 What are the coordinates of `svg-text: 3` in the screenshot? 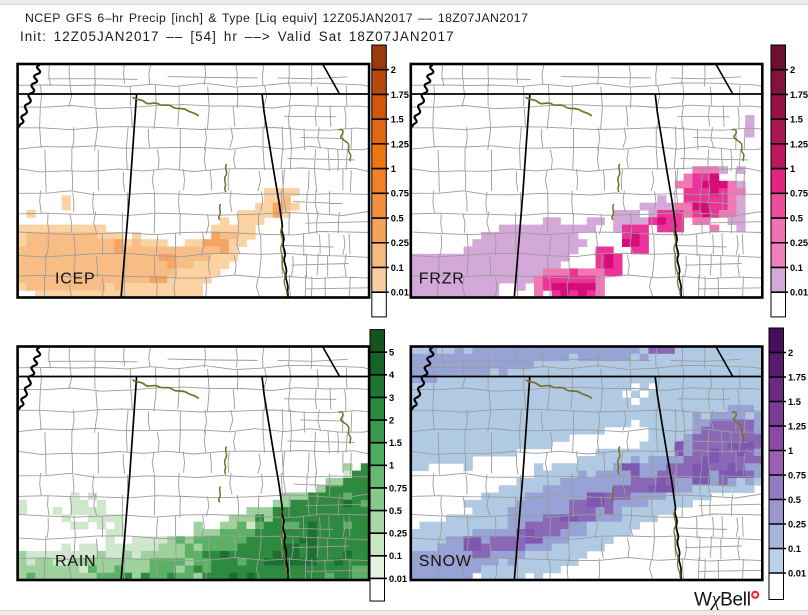 It's located at (391, 398).